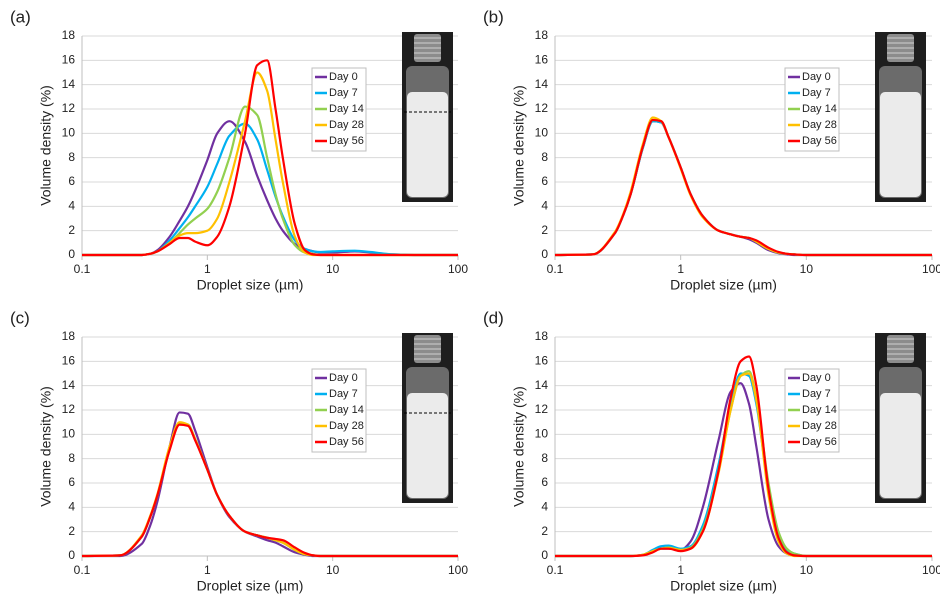 The height and width of the screenshot is (599, 940). What do you see at coordinates (493, 317) in the screenshot?
I see `panel-label: (d)` at bounding box center [493, 317].